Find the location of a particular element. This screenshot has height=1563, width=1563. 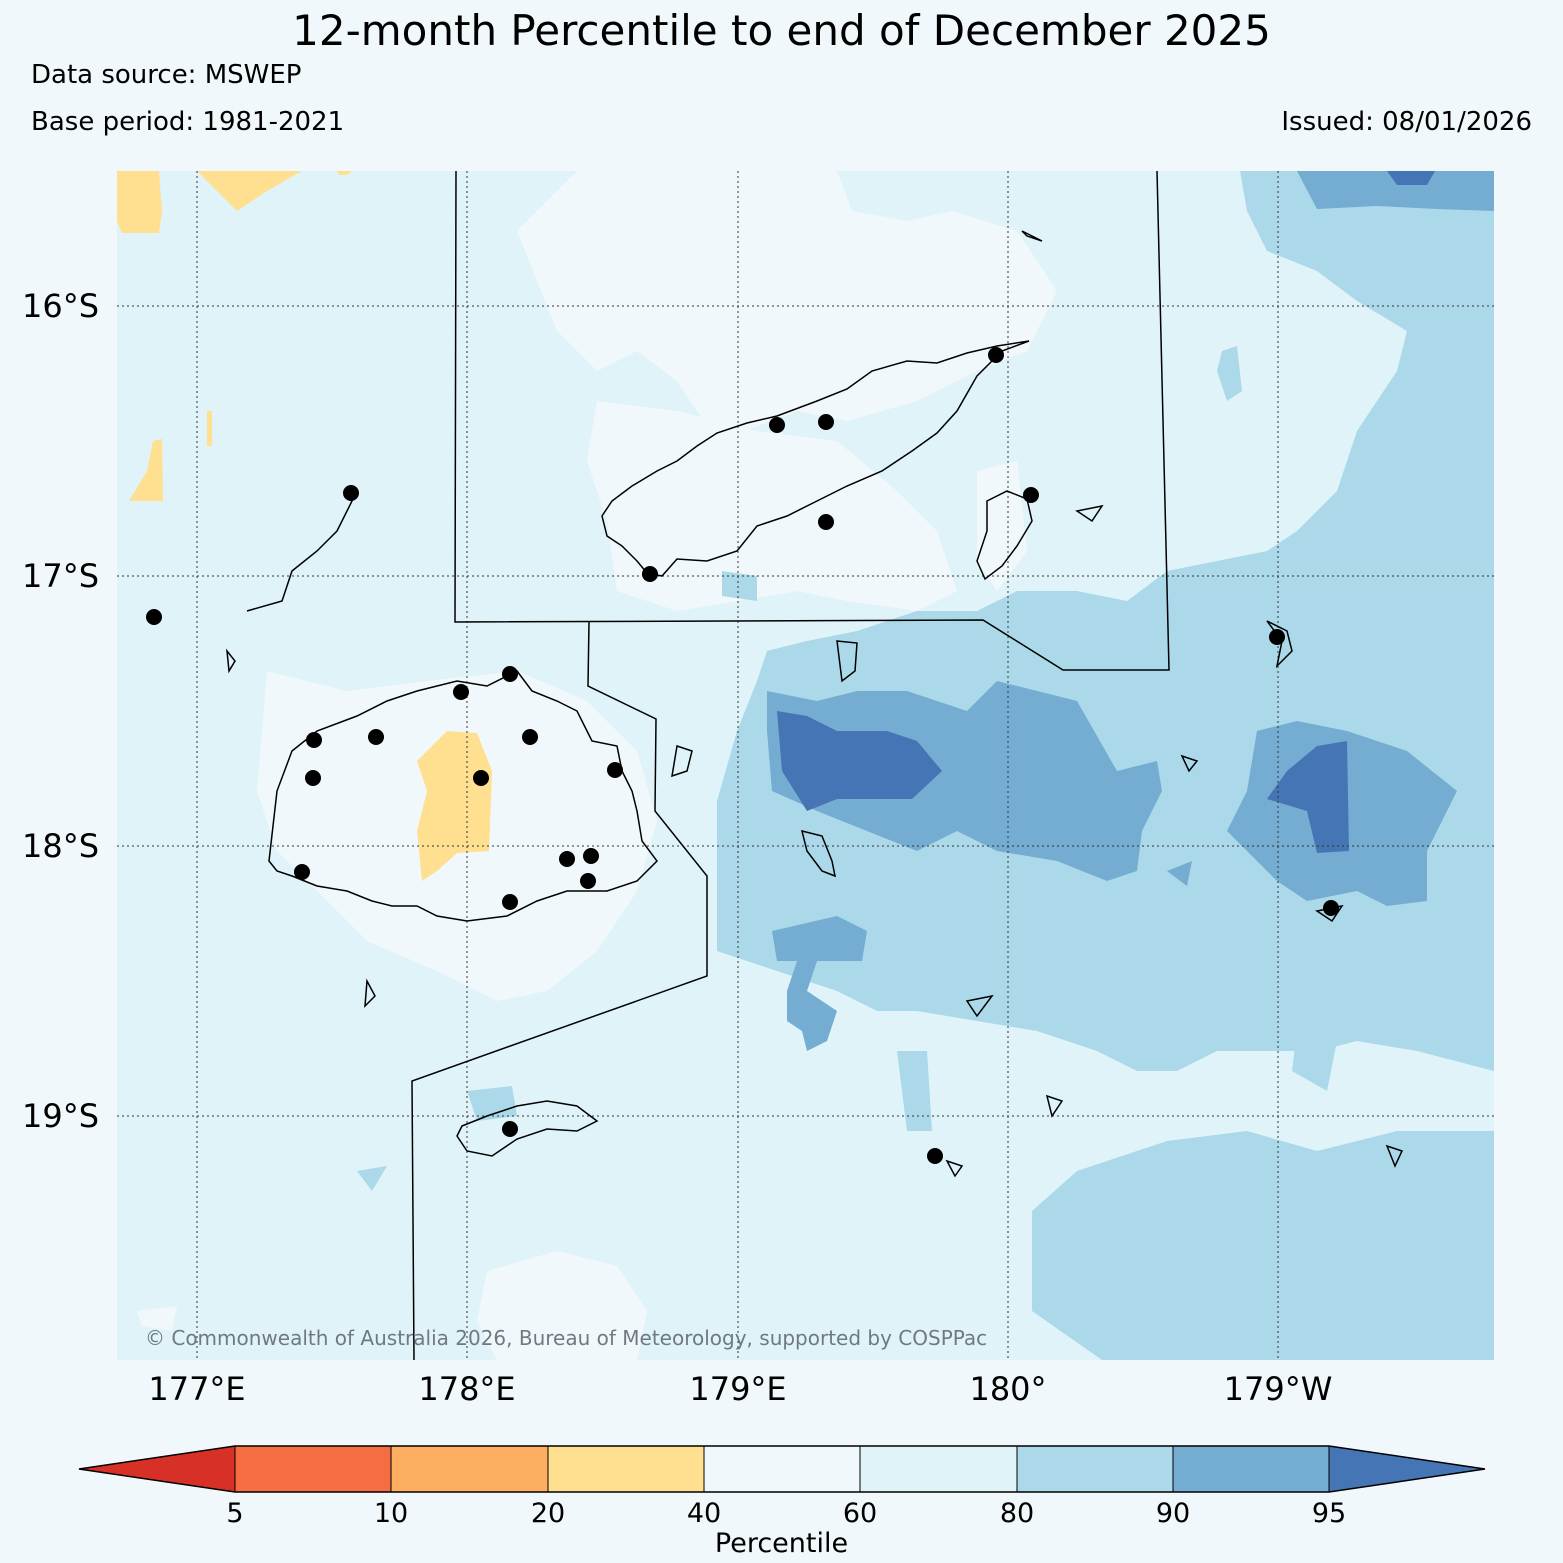

base-period-text: Base period: 1981-2021 is located at coordinates (188, 122).